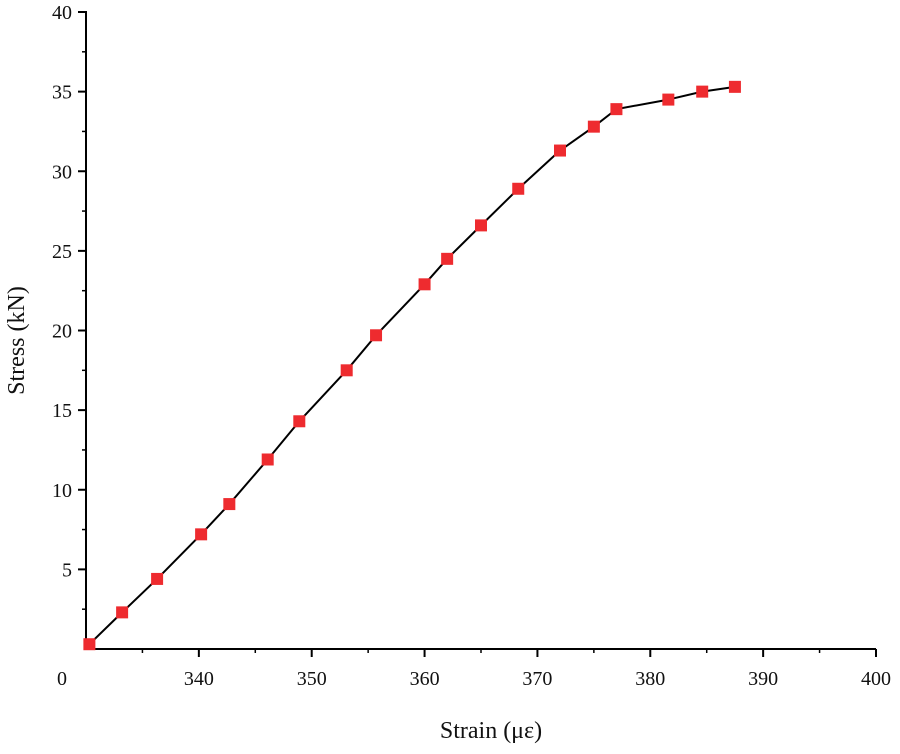 Image resolution: width=900 pixels, height=754 pixels. Describe the element at coordinates (62, 252) in the screenshot. I see `y-tick-label: 25` at that location.